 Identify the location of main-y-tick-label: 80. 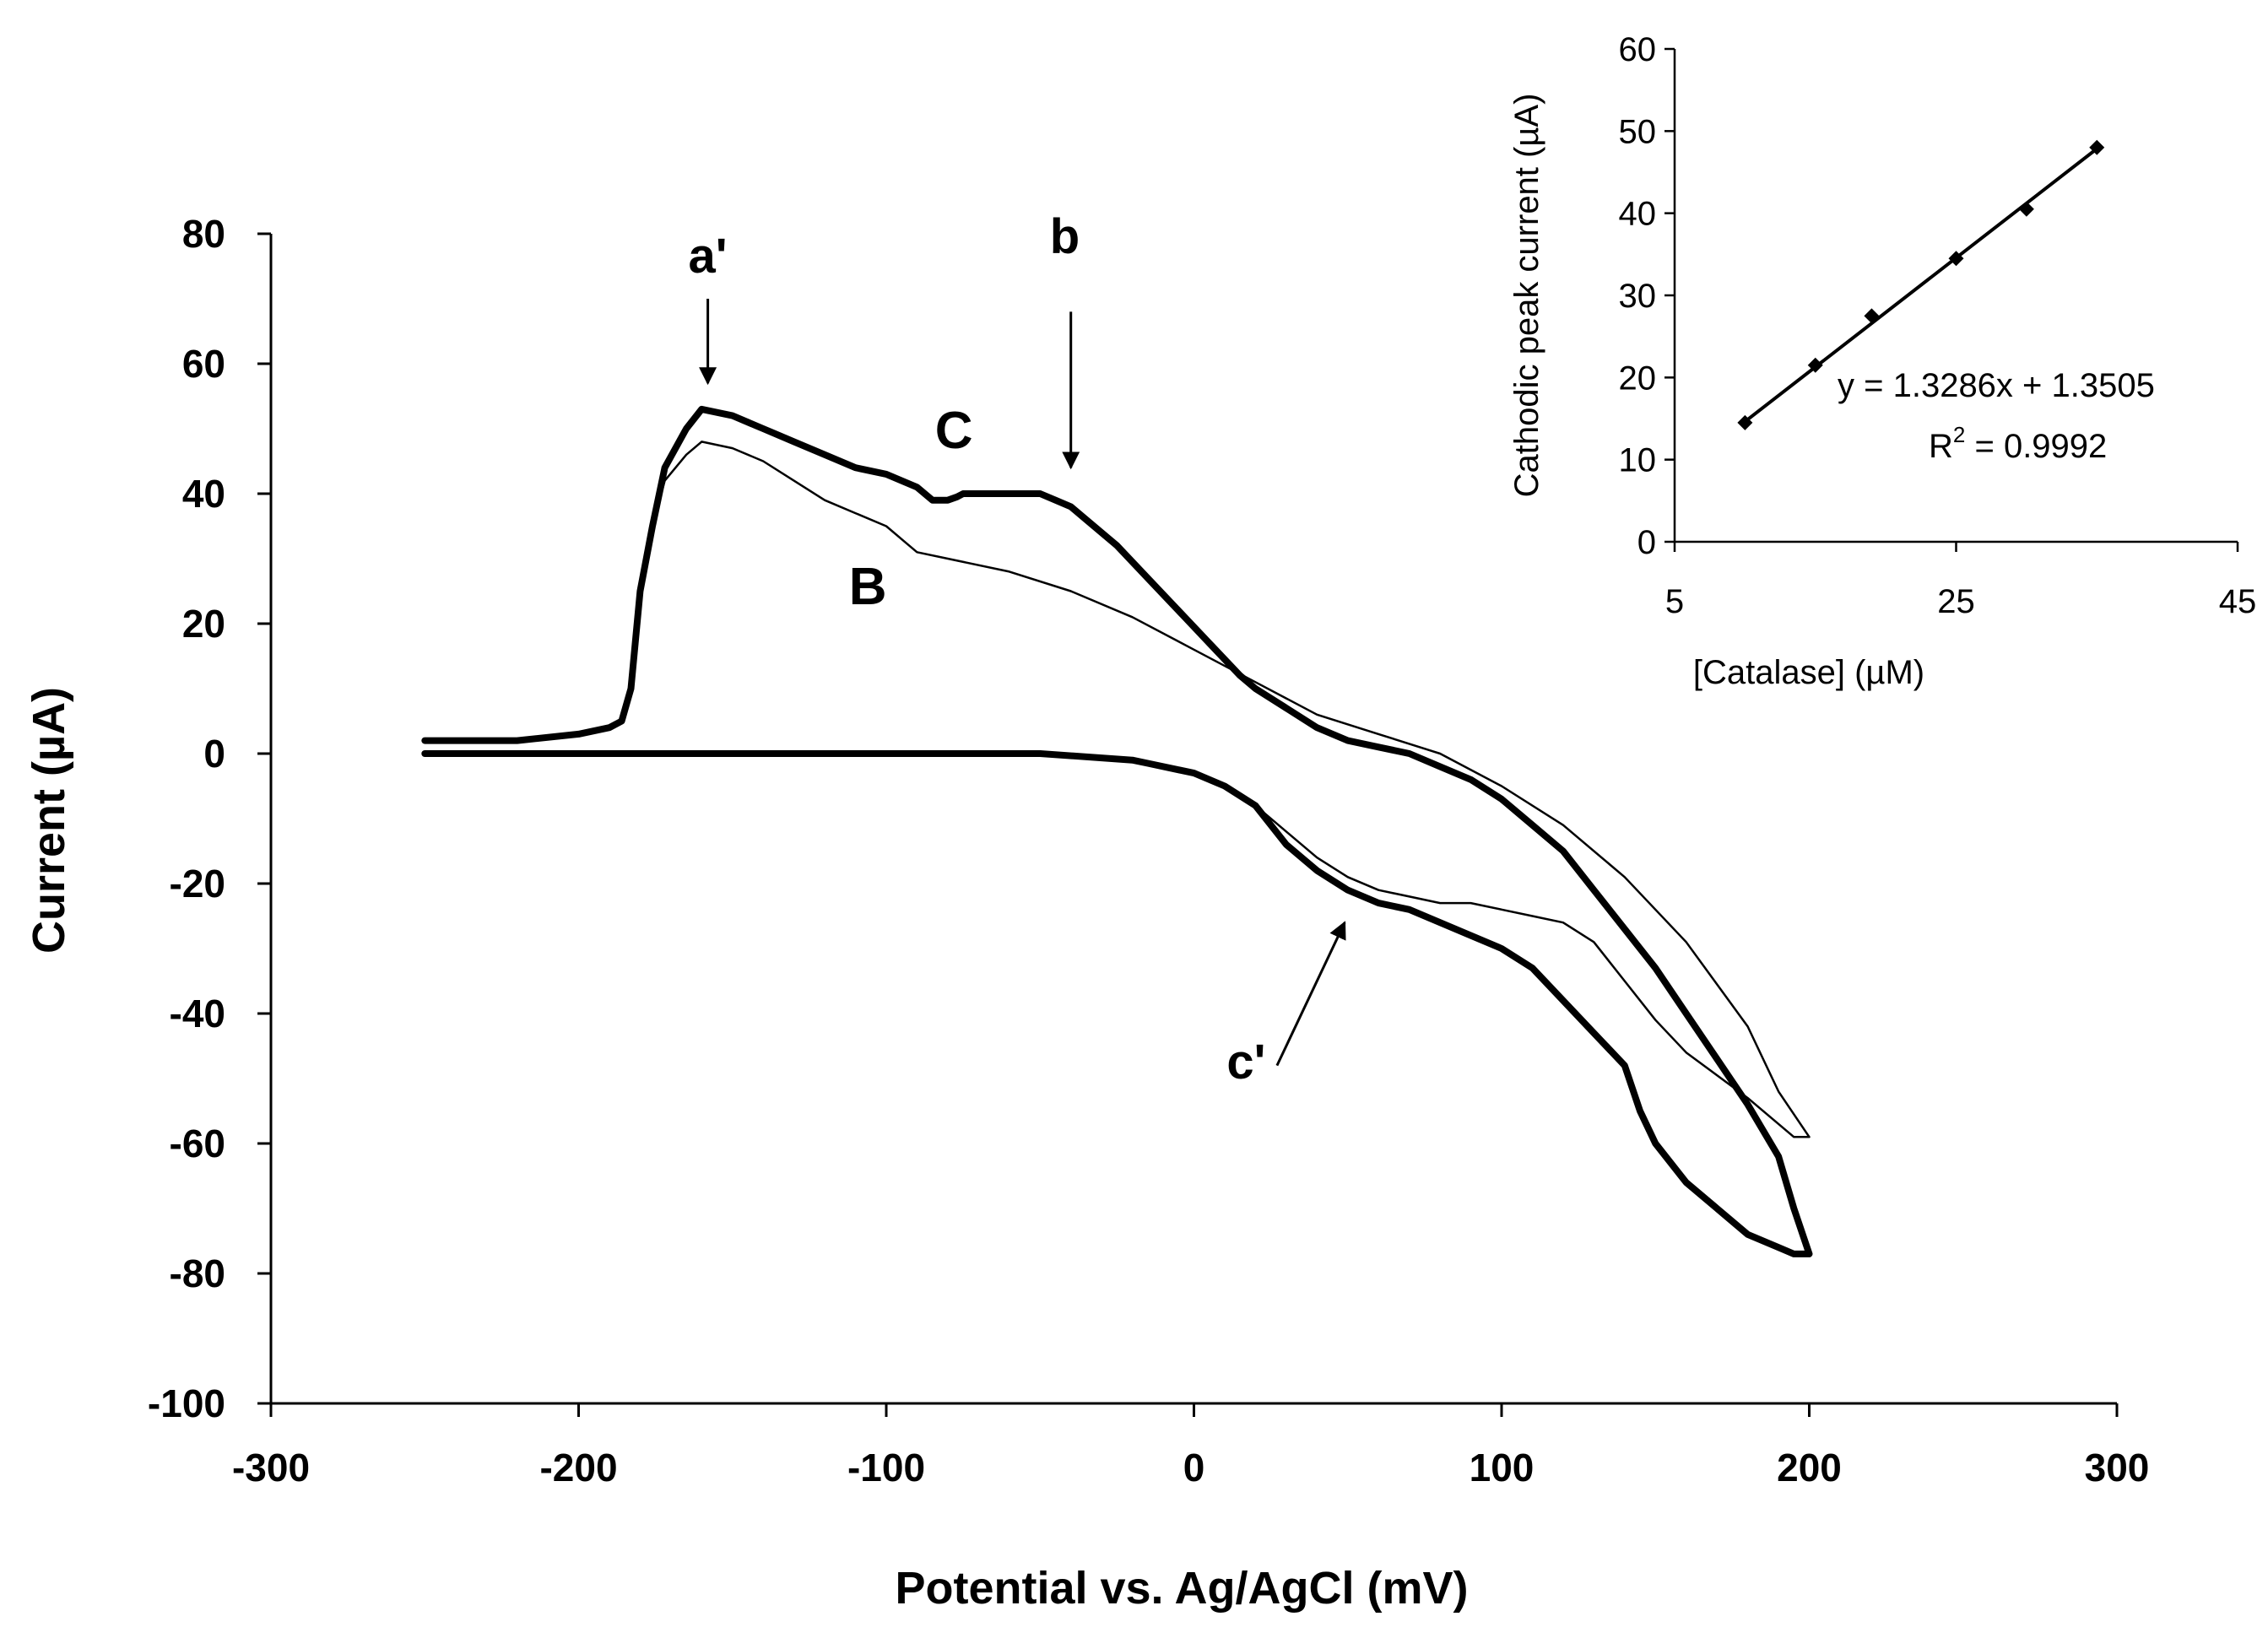
(204, 234).